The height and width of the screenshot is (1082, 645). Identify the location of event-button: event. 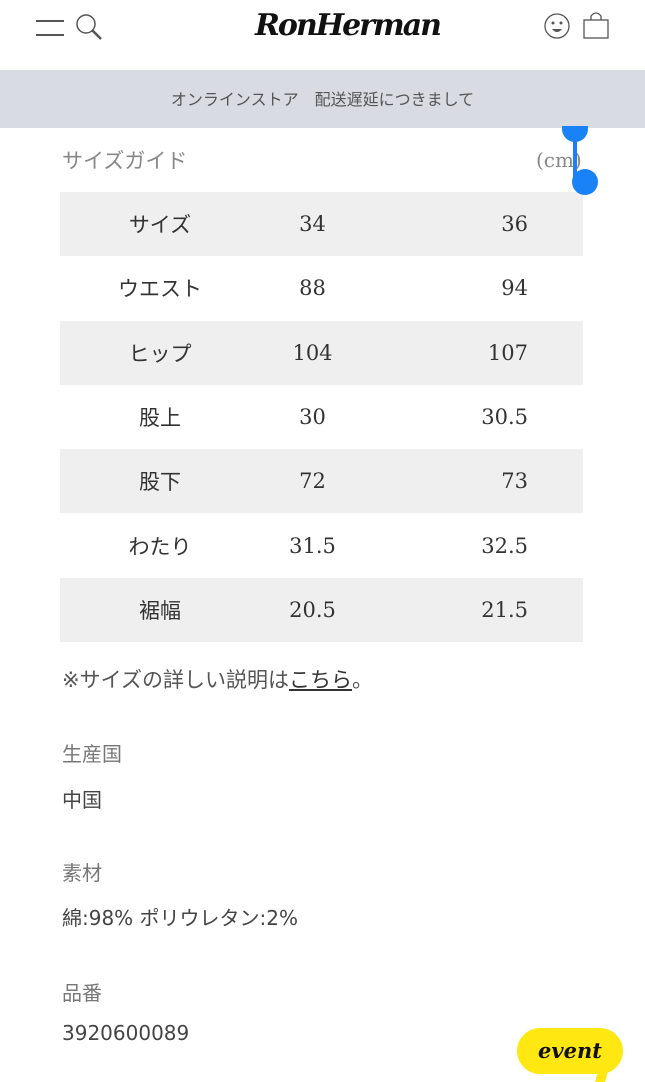
(570, 1051).